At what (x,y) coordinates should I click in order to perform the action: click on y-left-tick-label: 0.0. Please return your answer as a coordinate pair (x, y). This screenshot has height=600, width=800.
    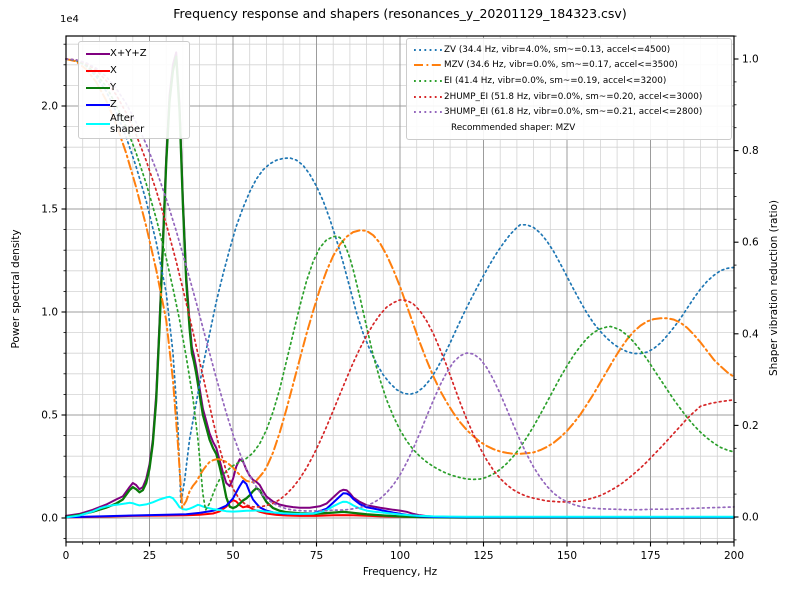
    Looking at the image, I should click on (49, 519).